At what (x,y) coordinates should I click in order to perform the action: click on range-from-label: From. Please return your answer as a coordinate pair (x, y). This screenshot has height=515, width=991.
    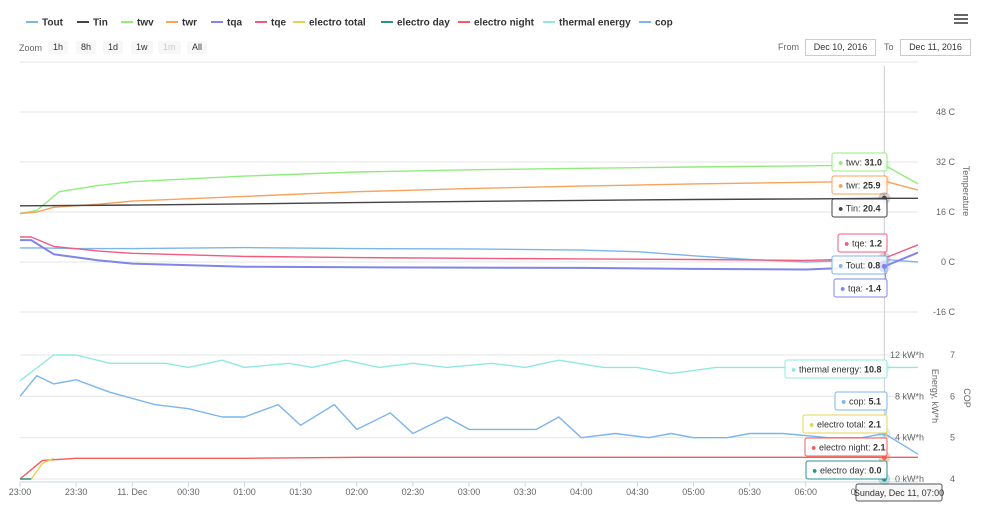
    Looking at the image, I should click on (788, 47).